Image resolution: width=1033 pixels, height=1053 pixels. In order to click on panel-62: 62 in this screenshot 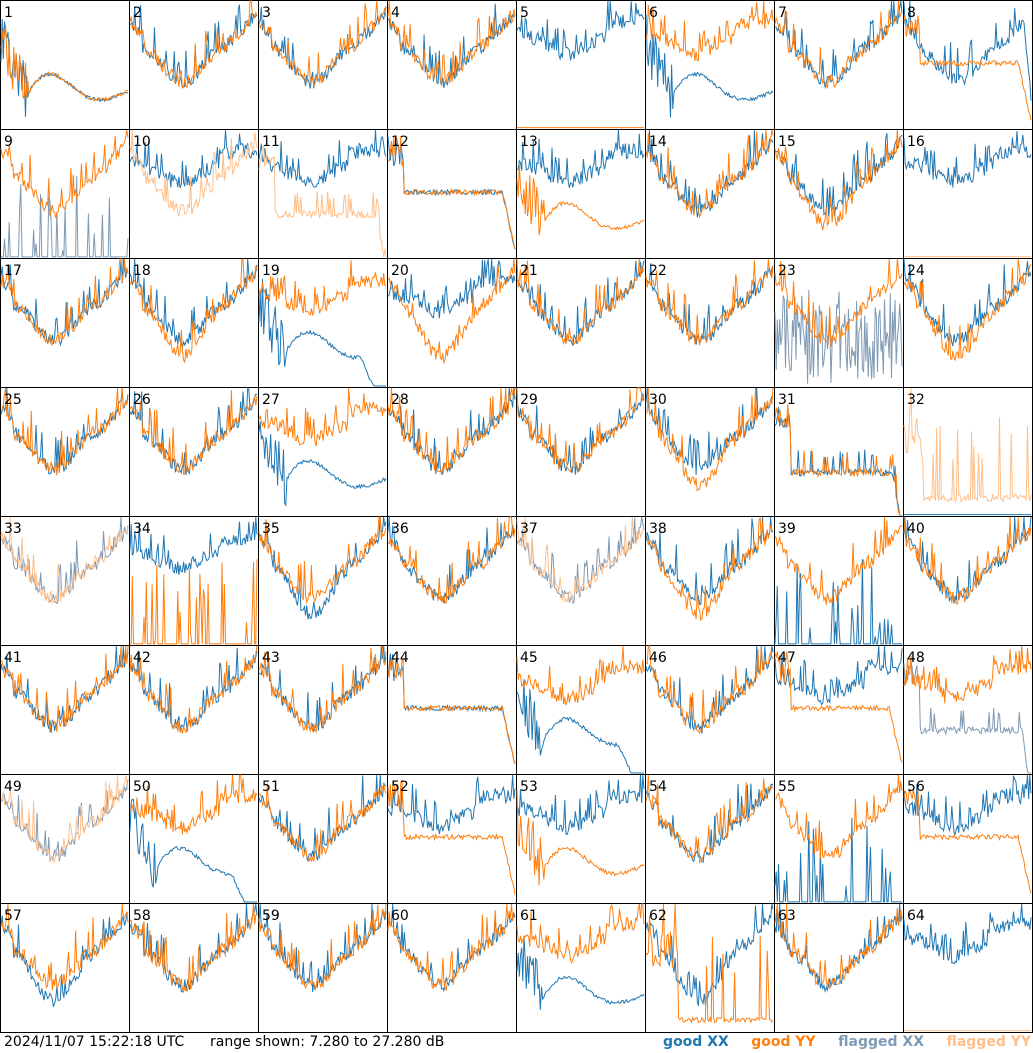, I will do `click(710, 968)`.